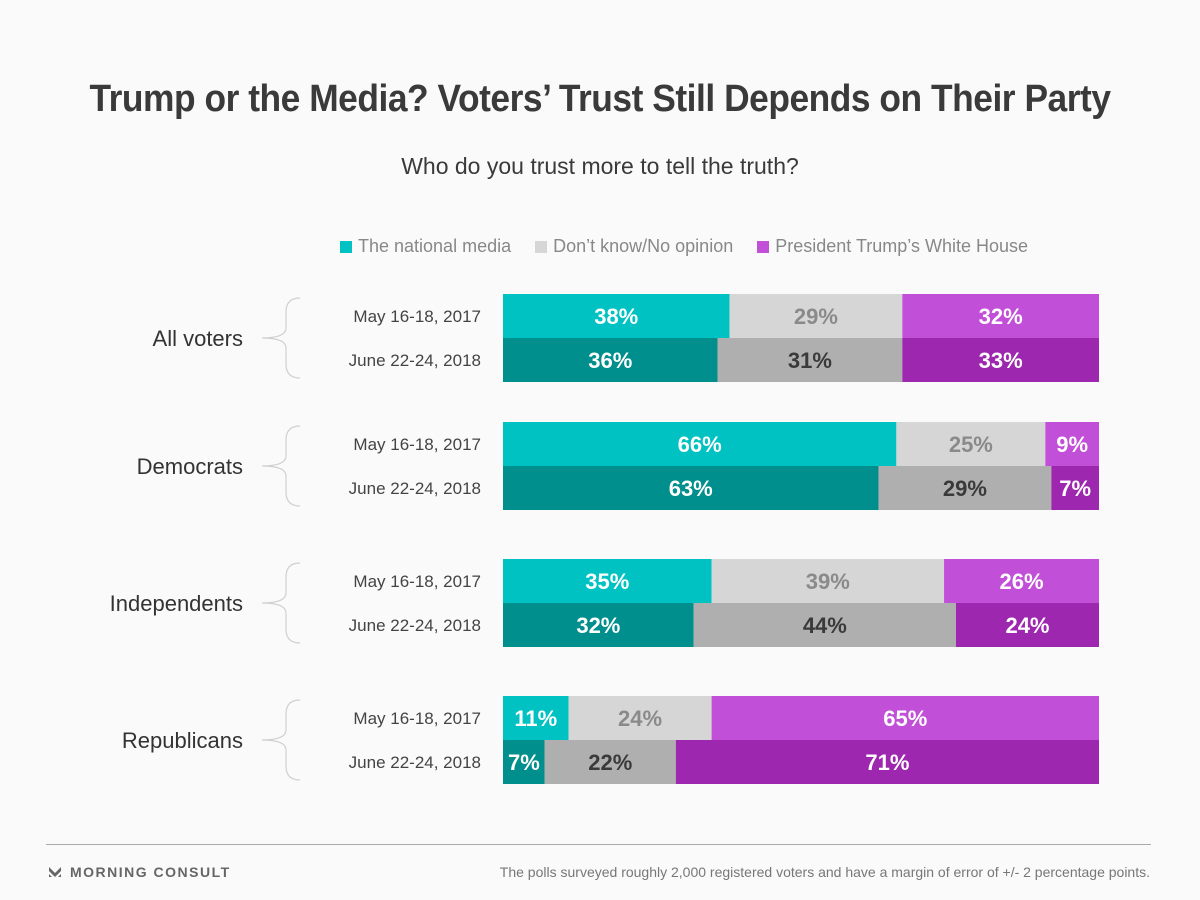 This screenshot has width=1200, height=900. I want to click on data-label-media: 36%, so click(610, 360).